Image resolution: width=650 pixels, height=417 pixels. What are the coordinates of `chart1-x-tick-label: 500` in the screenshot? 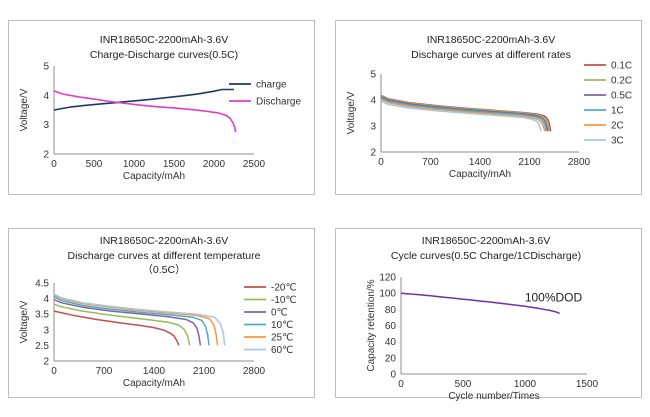 It's located at (94, 164).